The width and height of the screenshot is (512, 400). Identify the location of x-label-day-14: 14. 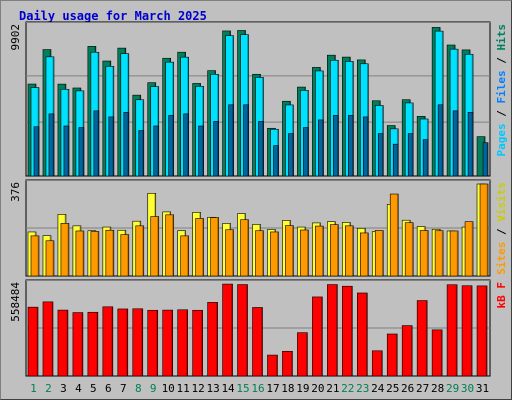
(228, 388).